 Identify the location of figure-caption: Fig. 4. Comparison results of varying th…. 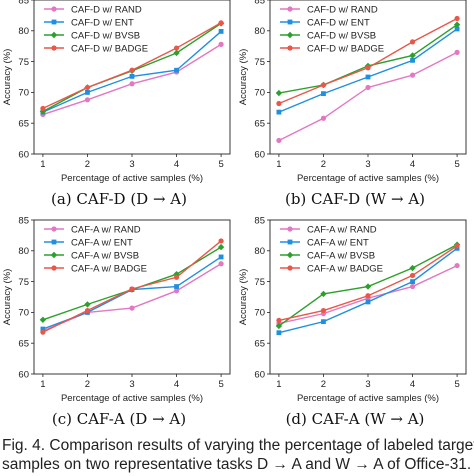
(238, 455).